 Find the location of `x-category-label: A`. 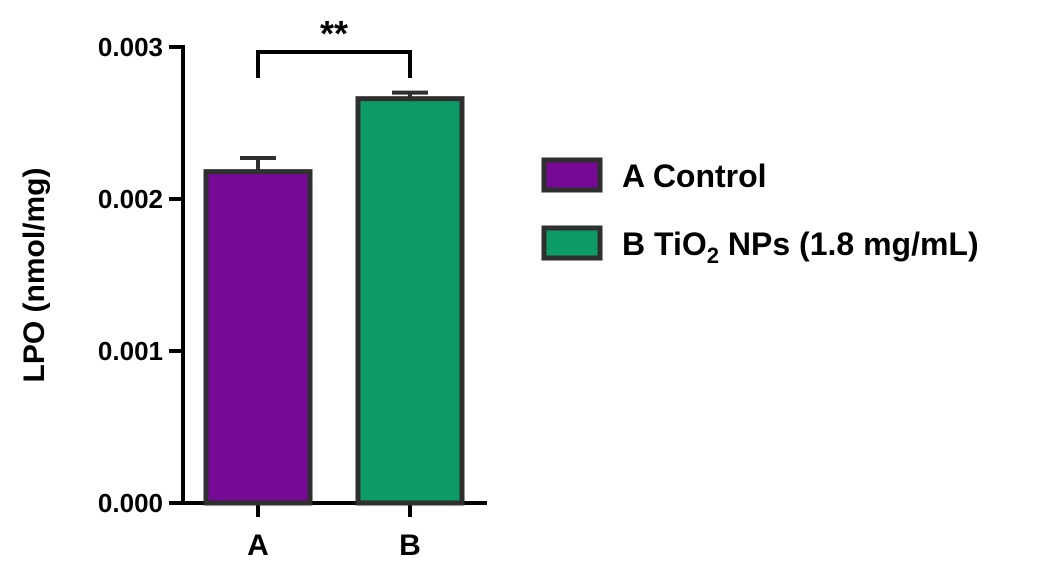

x-category-label: A is located at coordinates (258, 545).